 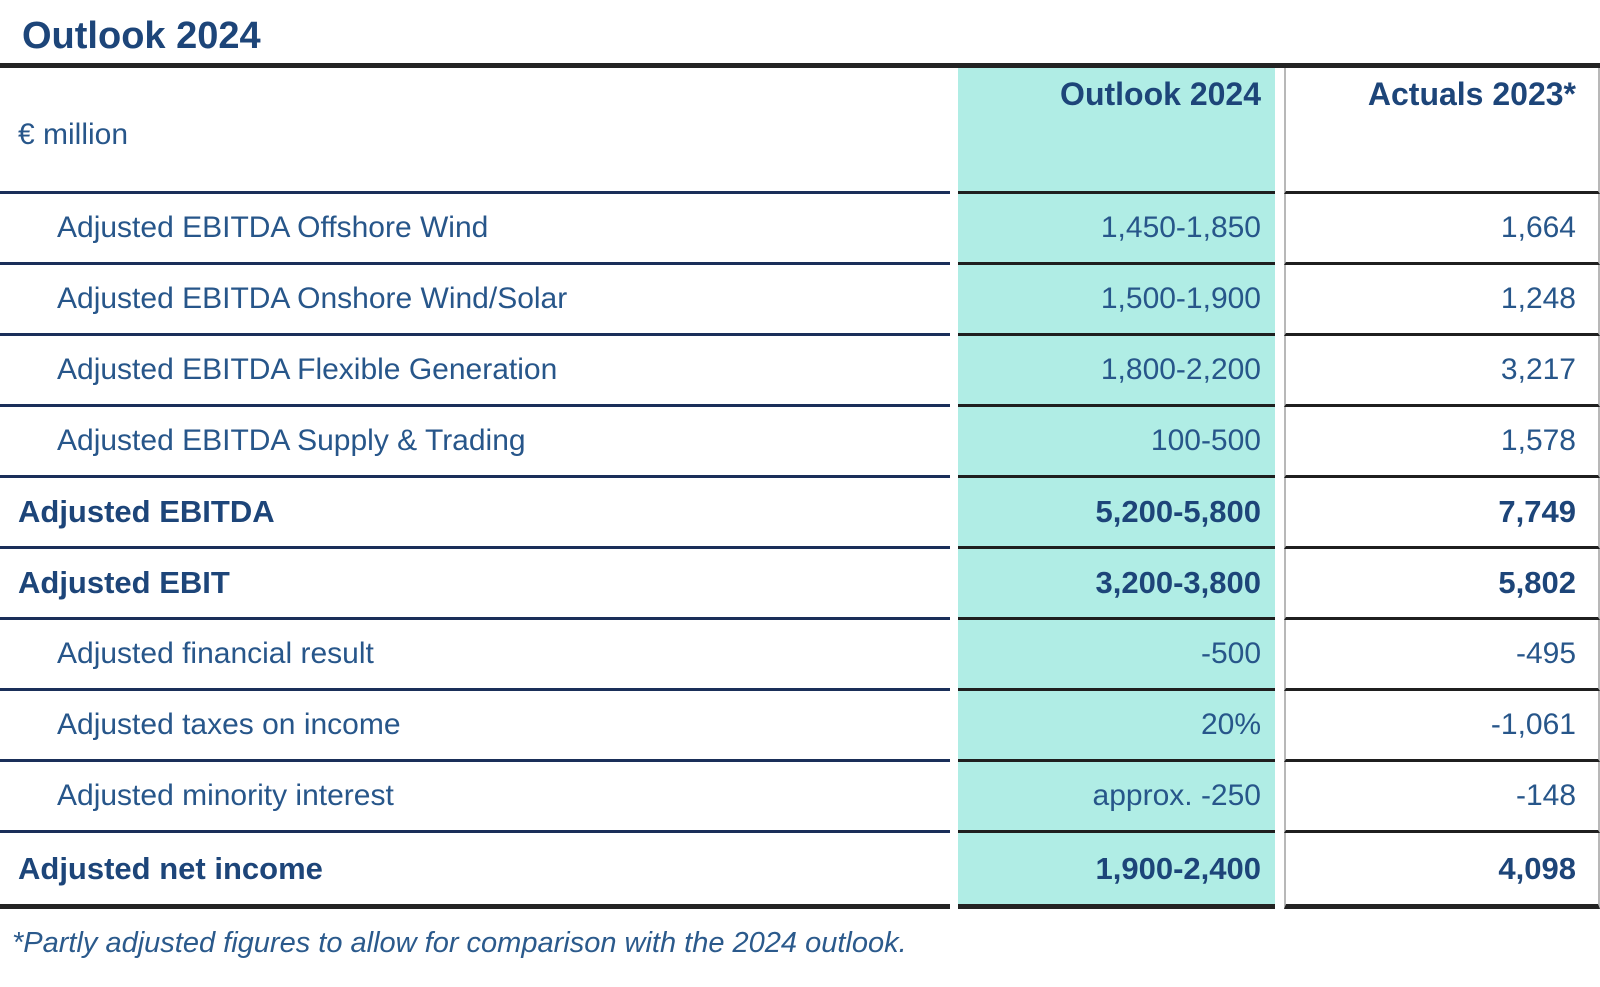 I want to click on row-label: Adjusted minority interest, so click(x=475, y=798).